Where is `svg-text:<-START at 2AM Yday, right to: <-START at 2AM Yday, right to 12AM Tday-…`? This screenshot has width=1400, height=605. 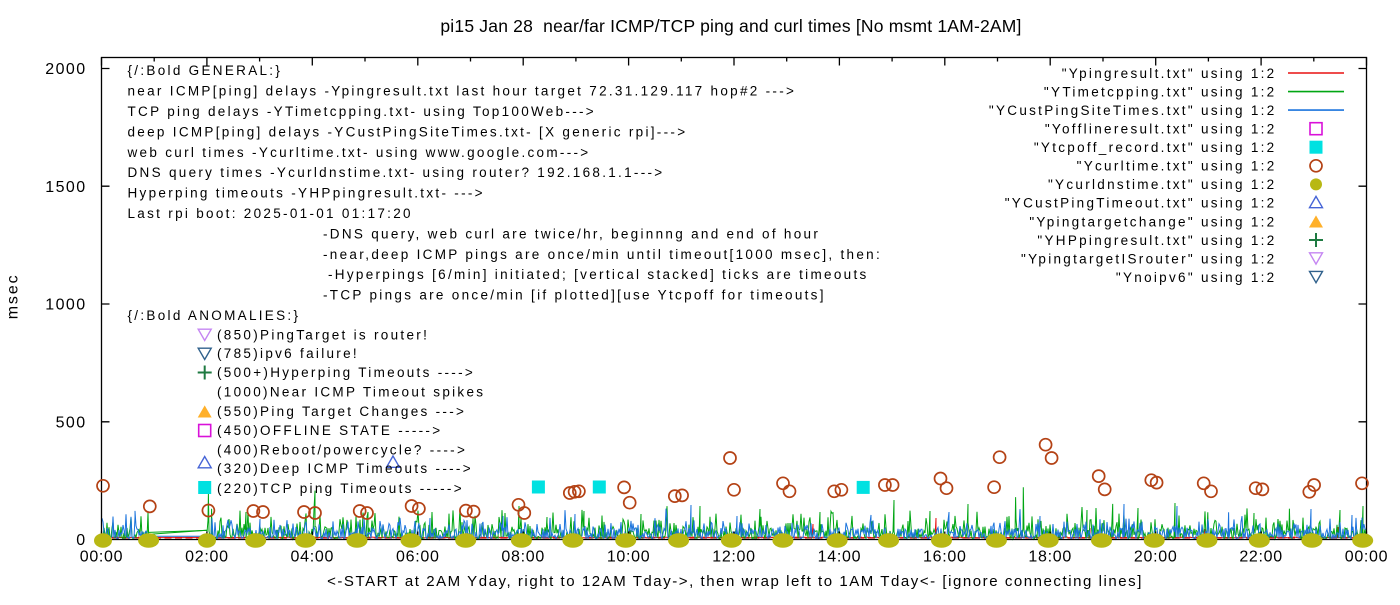
svg-text:<-START at 2AM Yday, right to: <-START at 2AM Yday, right to 12AM Tday-… is located at coordinates (735, 581).